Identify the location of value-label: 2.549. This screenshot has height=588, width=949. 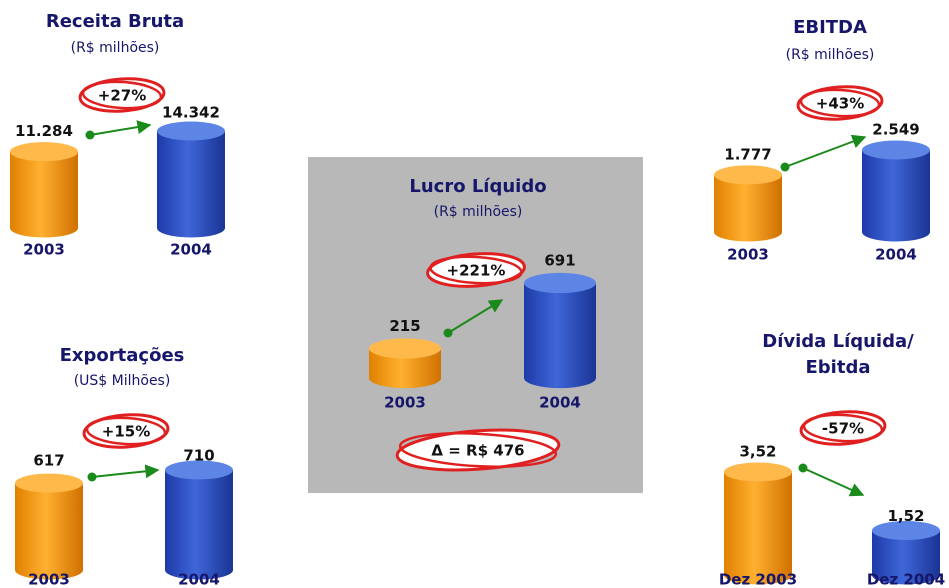
(895, 130).